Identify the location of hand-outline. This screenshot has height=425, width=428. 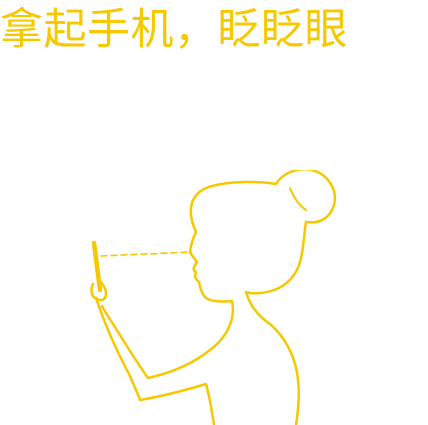
(99, 290).